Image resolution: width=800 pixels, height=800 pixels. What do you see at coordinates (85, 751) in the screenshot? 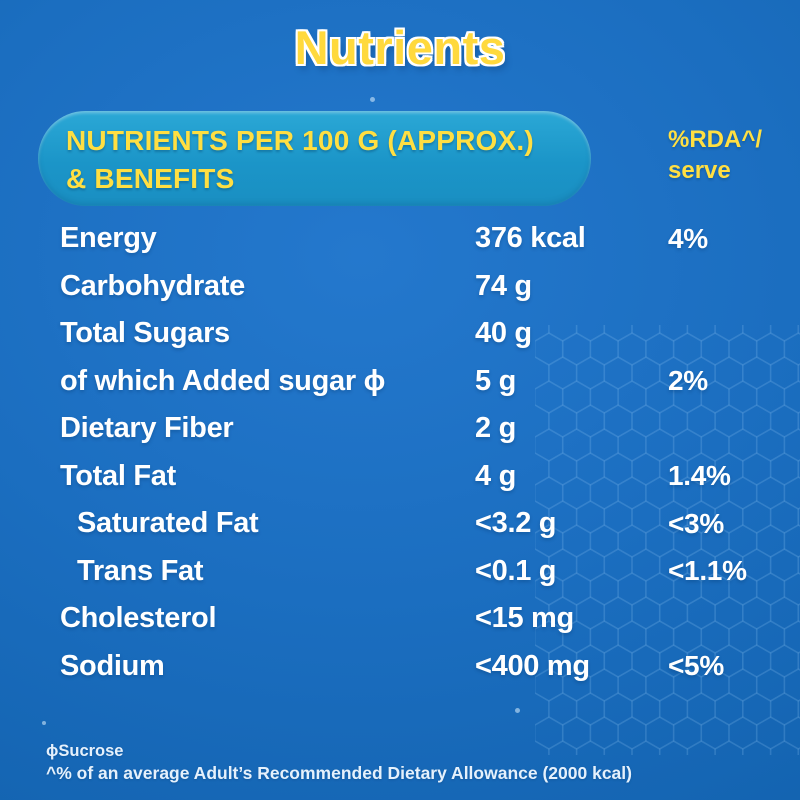
I see `footnote-sucrose: ϕSucrose` at bounding box center [85, 751].